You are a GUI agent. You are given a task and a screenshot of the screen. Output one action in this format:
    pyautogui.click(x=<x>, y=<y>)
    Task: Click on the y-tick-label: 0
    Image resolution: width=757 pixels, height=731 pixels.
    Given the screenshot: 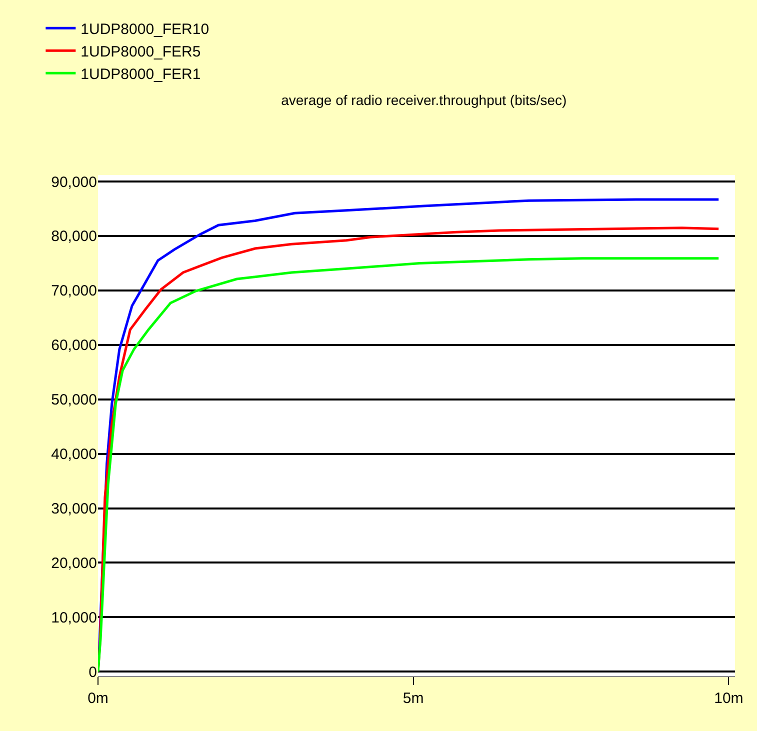 What is the action you would take?
    pyautogui.click(x=92, y=672)
    